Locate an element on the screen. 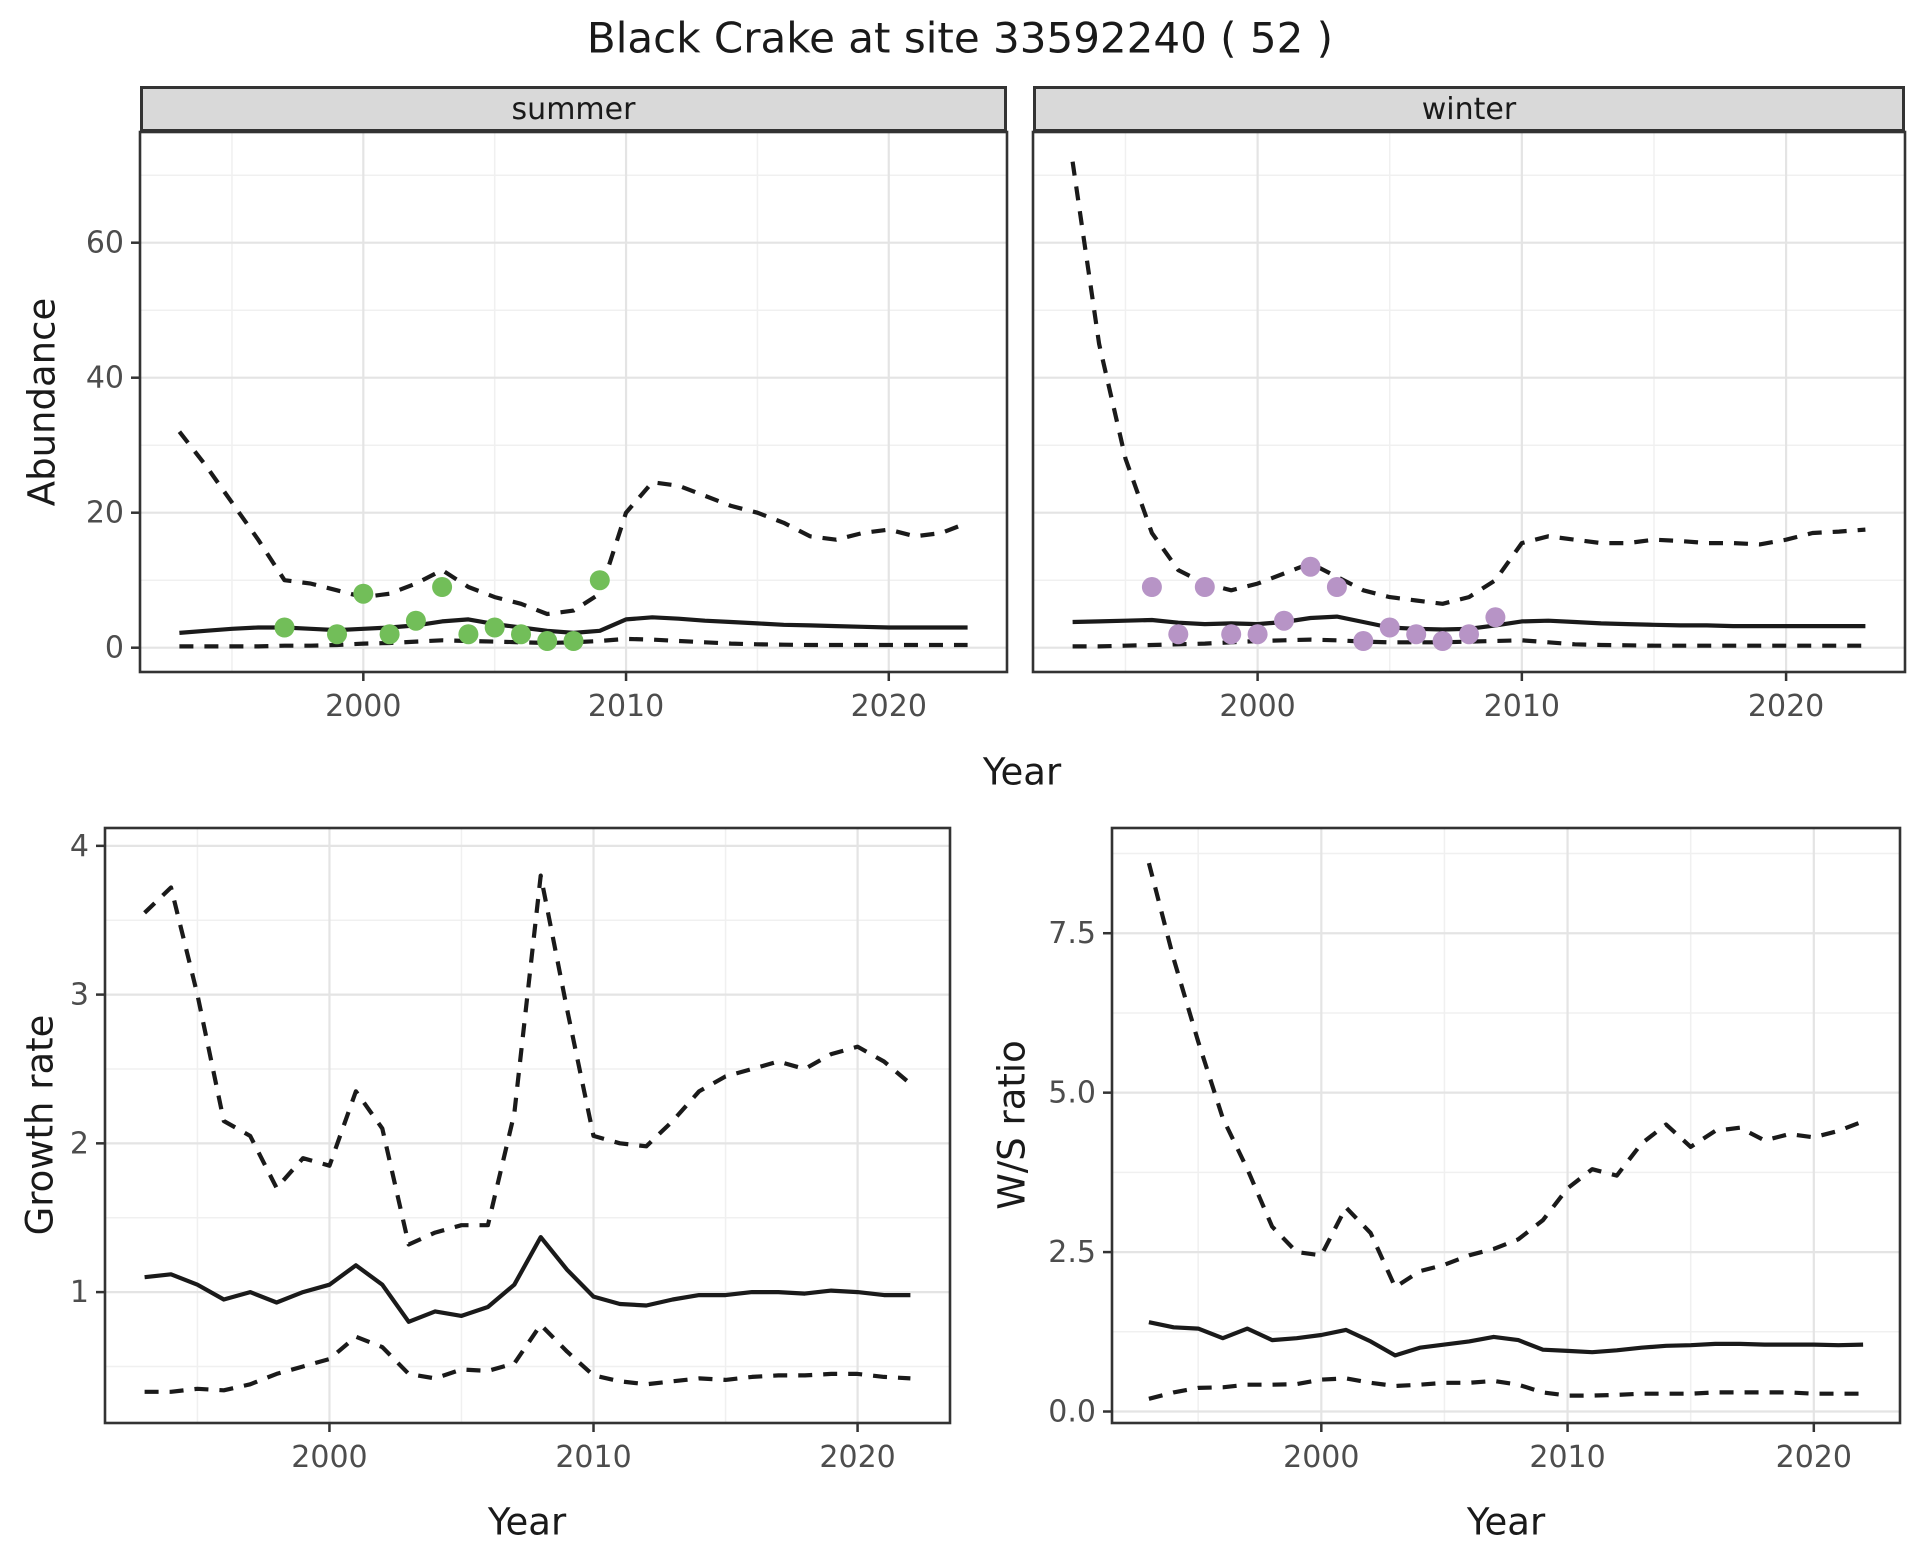  facet-strip-summer: summer is located at coordinates (573, 109).